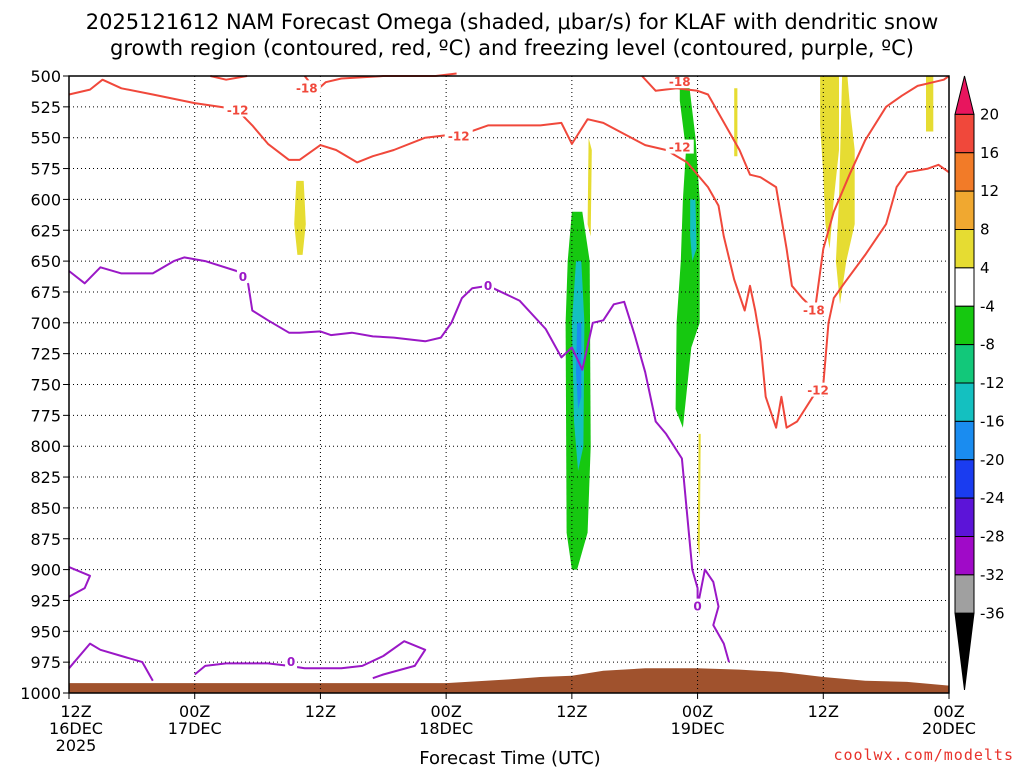 This screenshot has width=1024, height=768. I want to click on red-contour-label-3: -18, so click(680, 82).